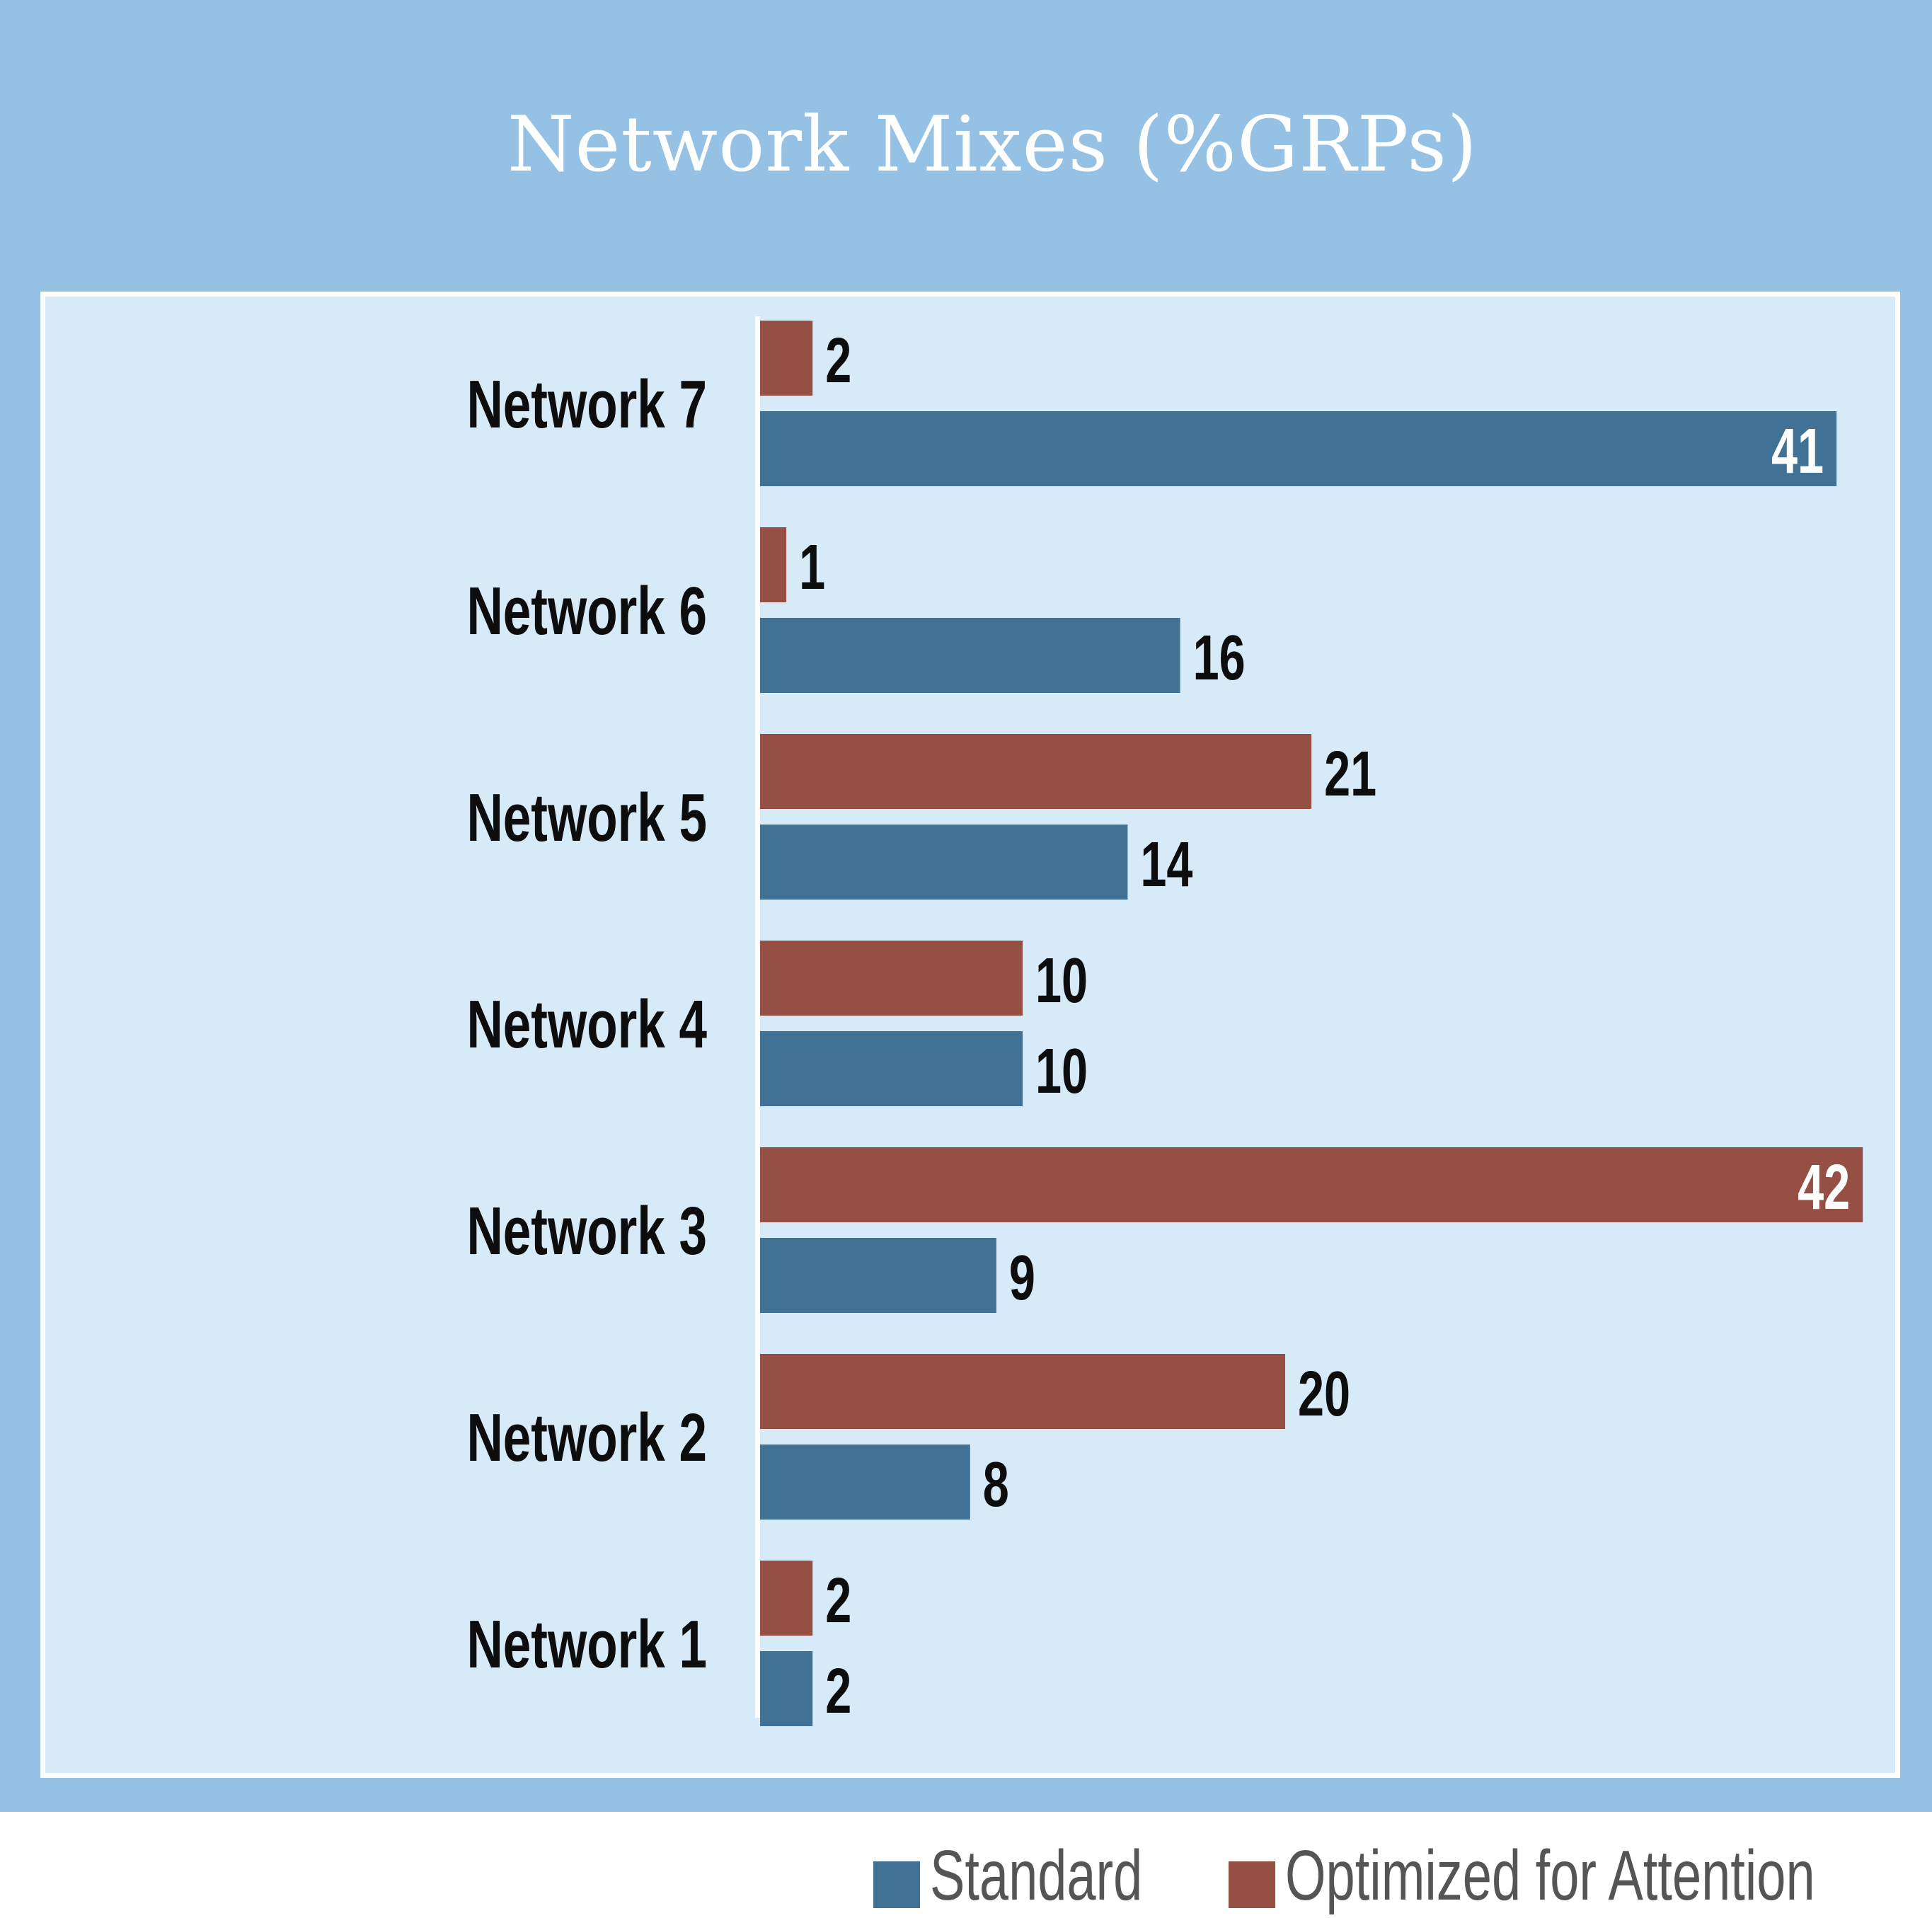 The height and width of the screenshot is (1918, 1932). What do you see at coordinates (1824, 1186) in the screenshot?
I see `data-label-optimized: 42` at bounding box center [1824, 1186].